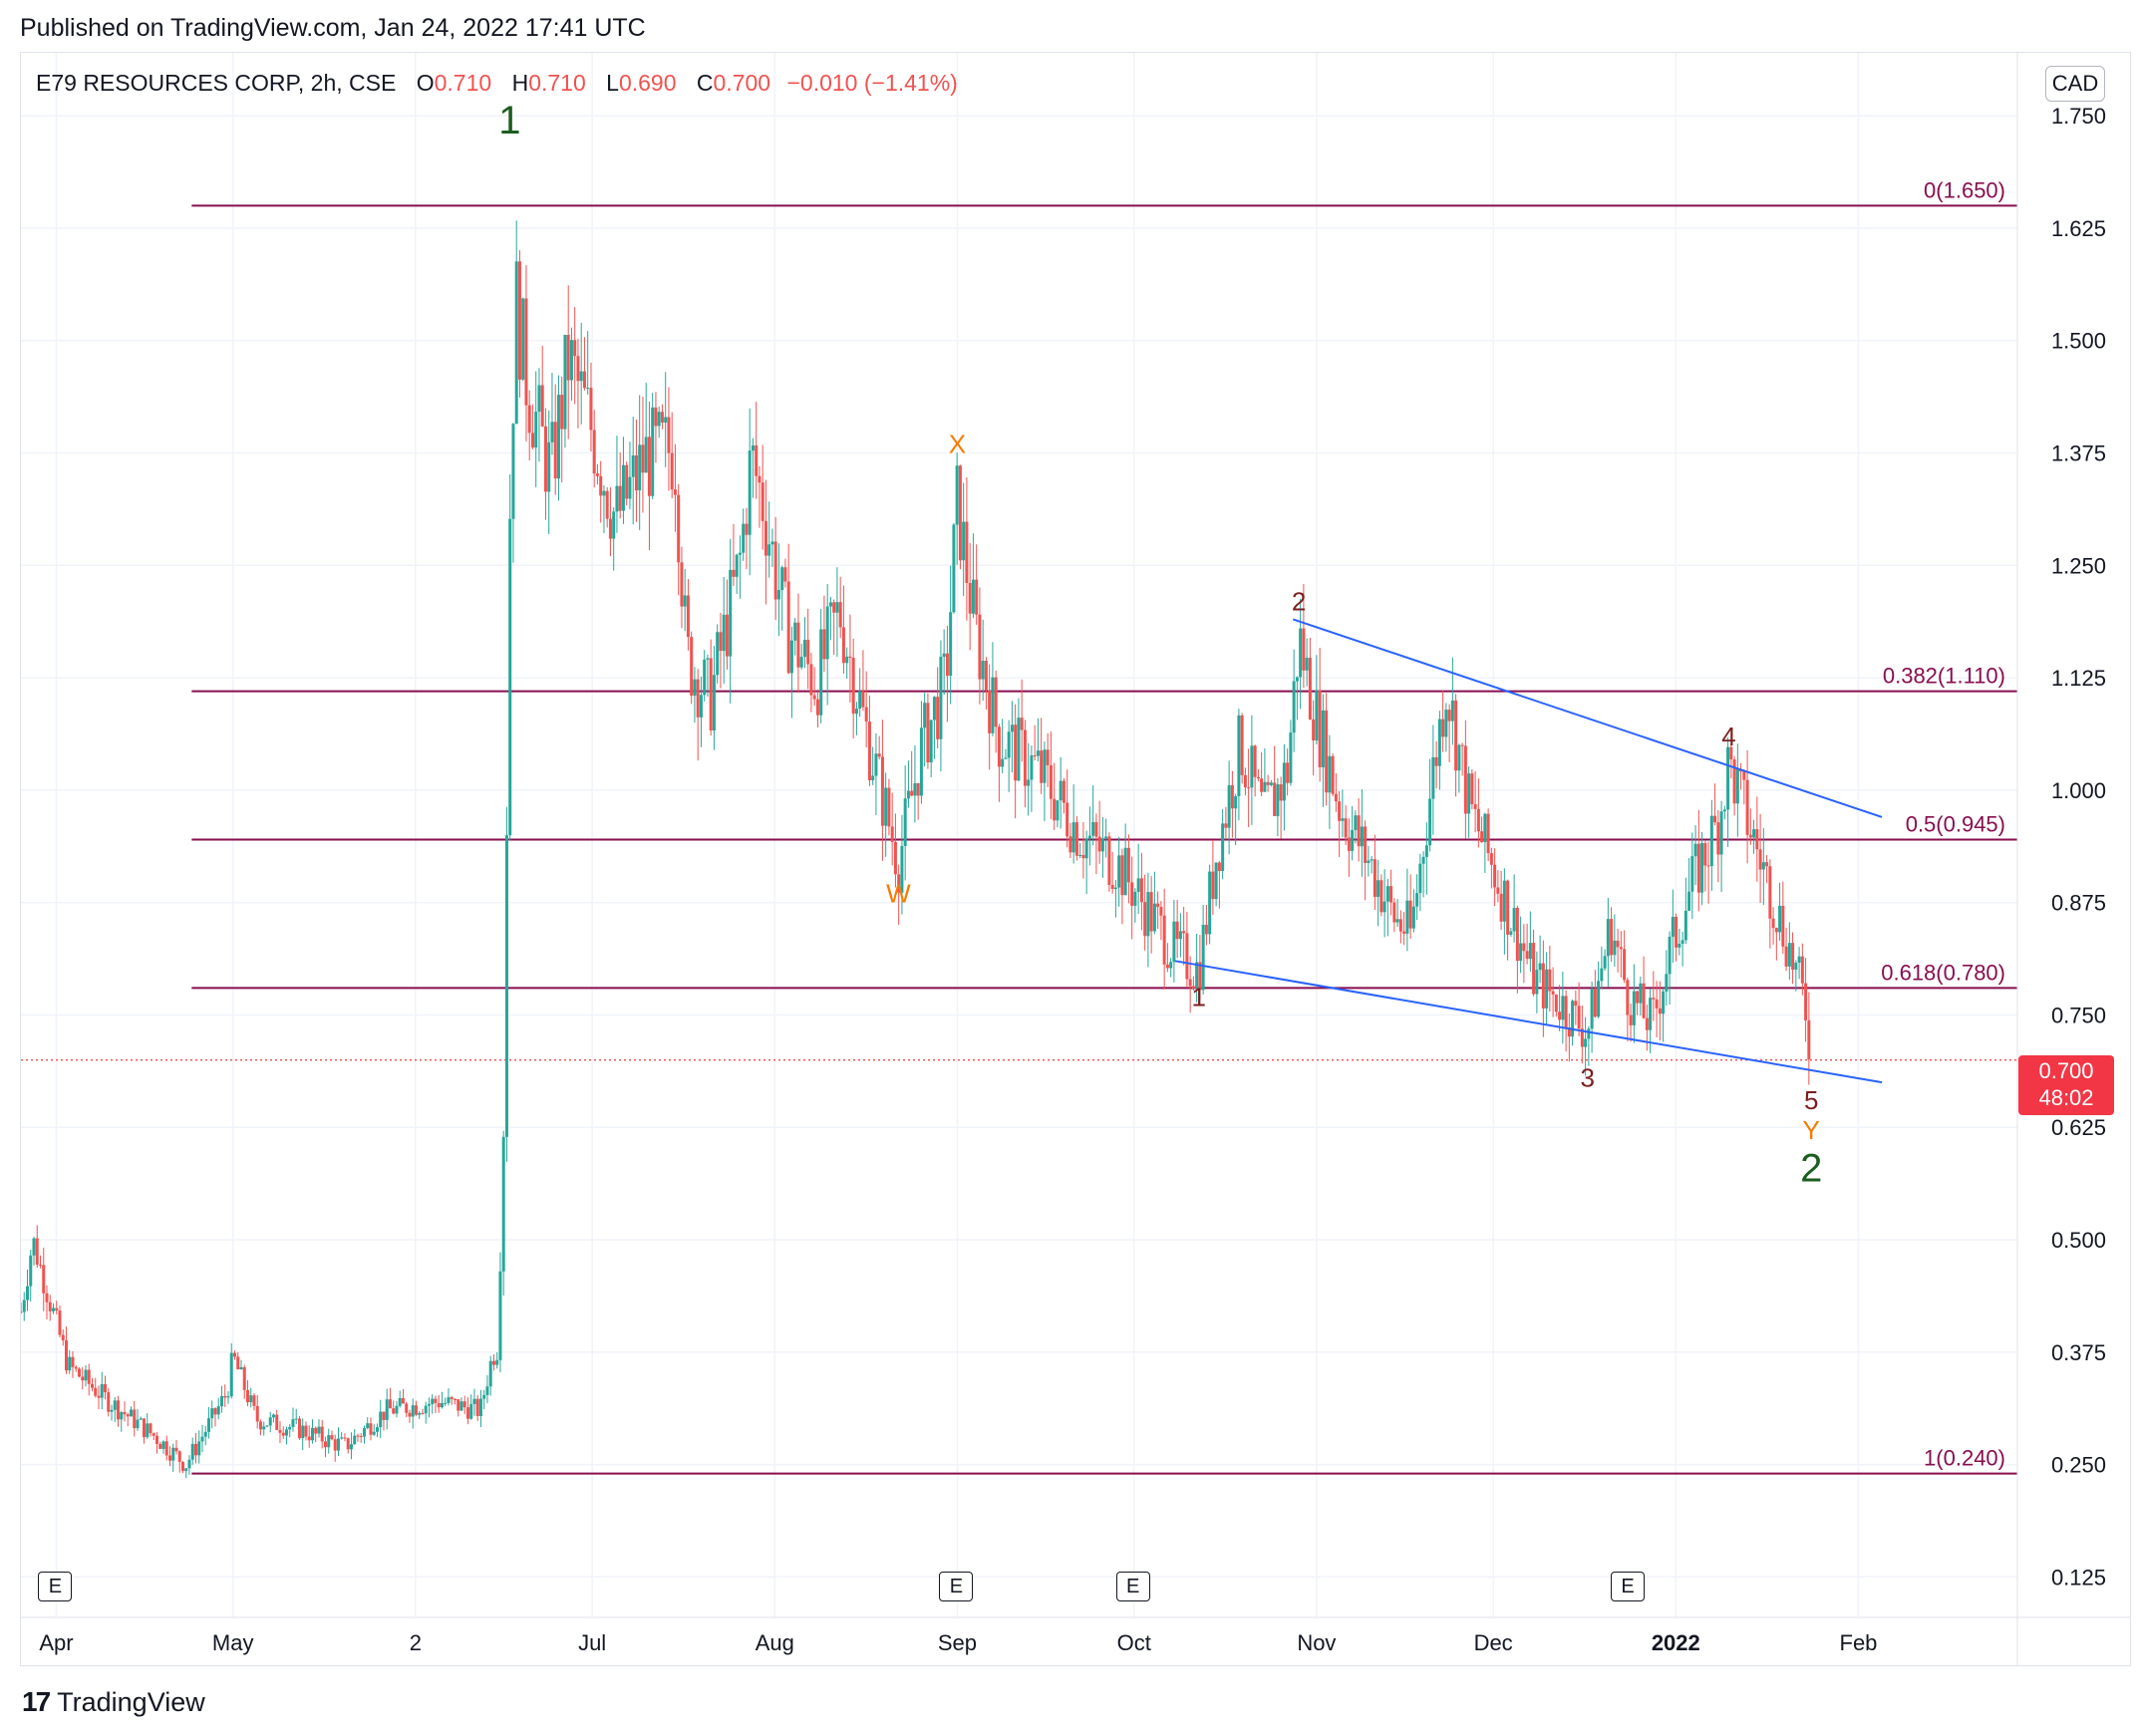  I want to click on fib-level-label: 0.618(0.780), so click(1943, 972).